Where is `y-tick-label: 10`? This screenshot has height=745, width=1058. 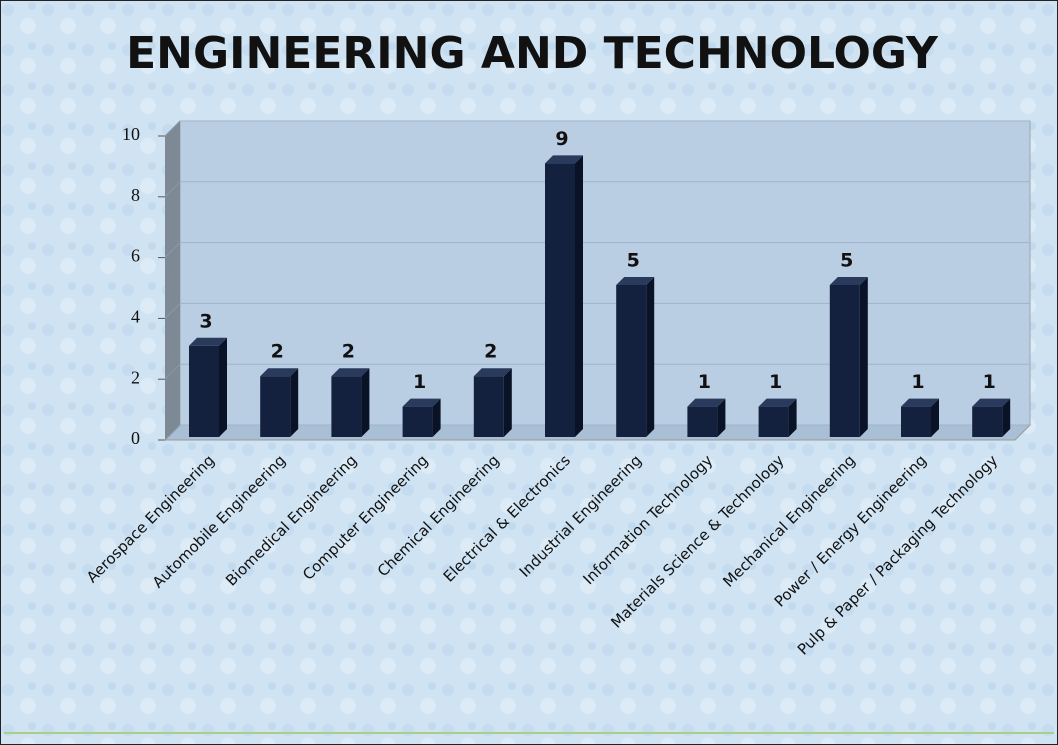
y-tick-label: 10 is located at coordinates (131, 134).